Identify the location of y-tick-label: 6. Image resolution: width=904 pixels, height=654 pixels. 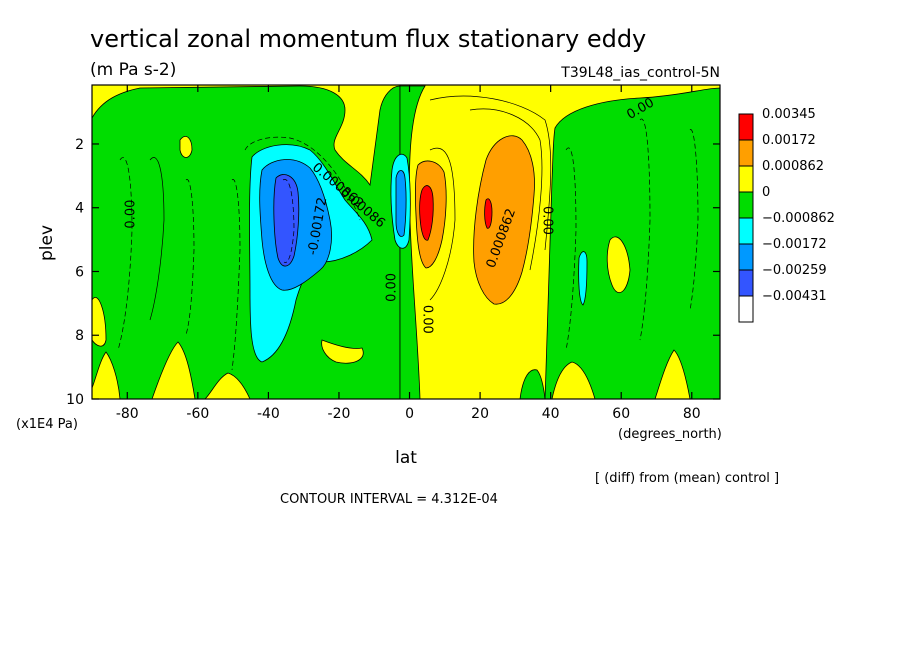
(79, 272).